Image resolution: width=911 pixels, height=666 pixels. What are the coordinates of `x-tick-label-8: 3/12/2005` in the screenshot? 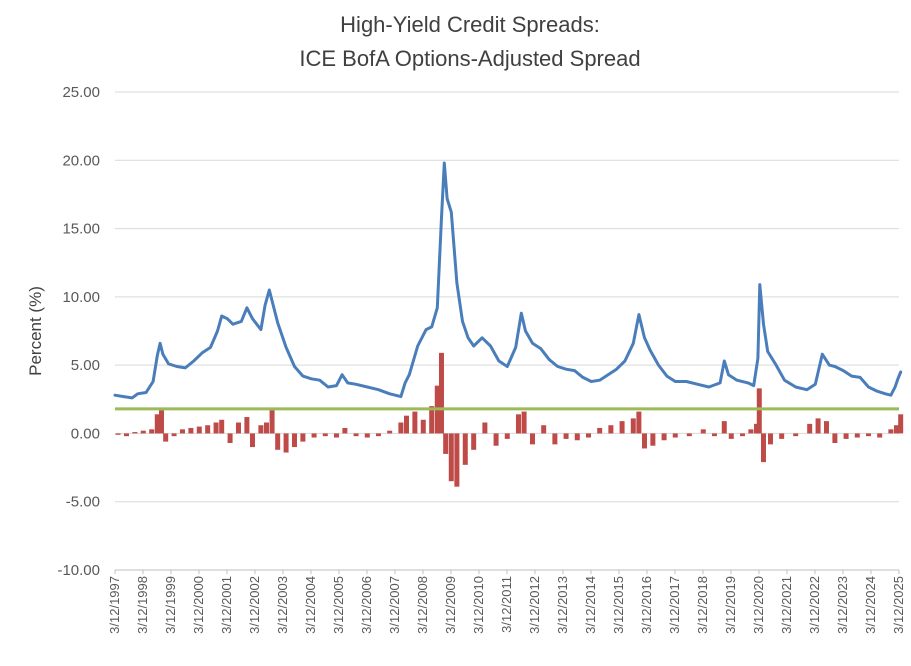 It's located at (338, 605).